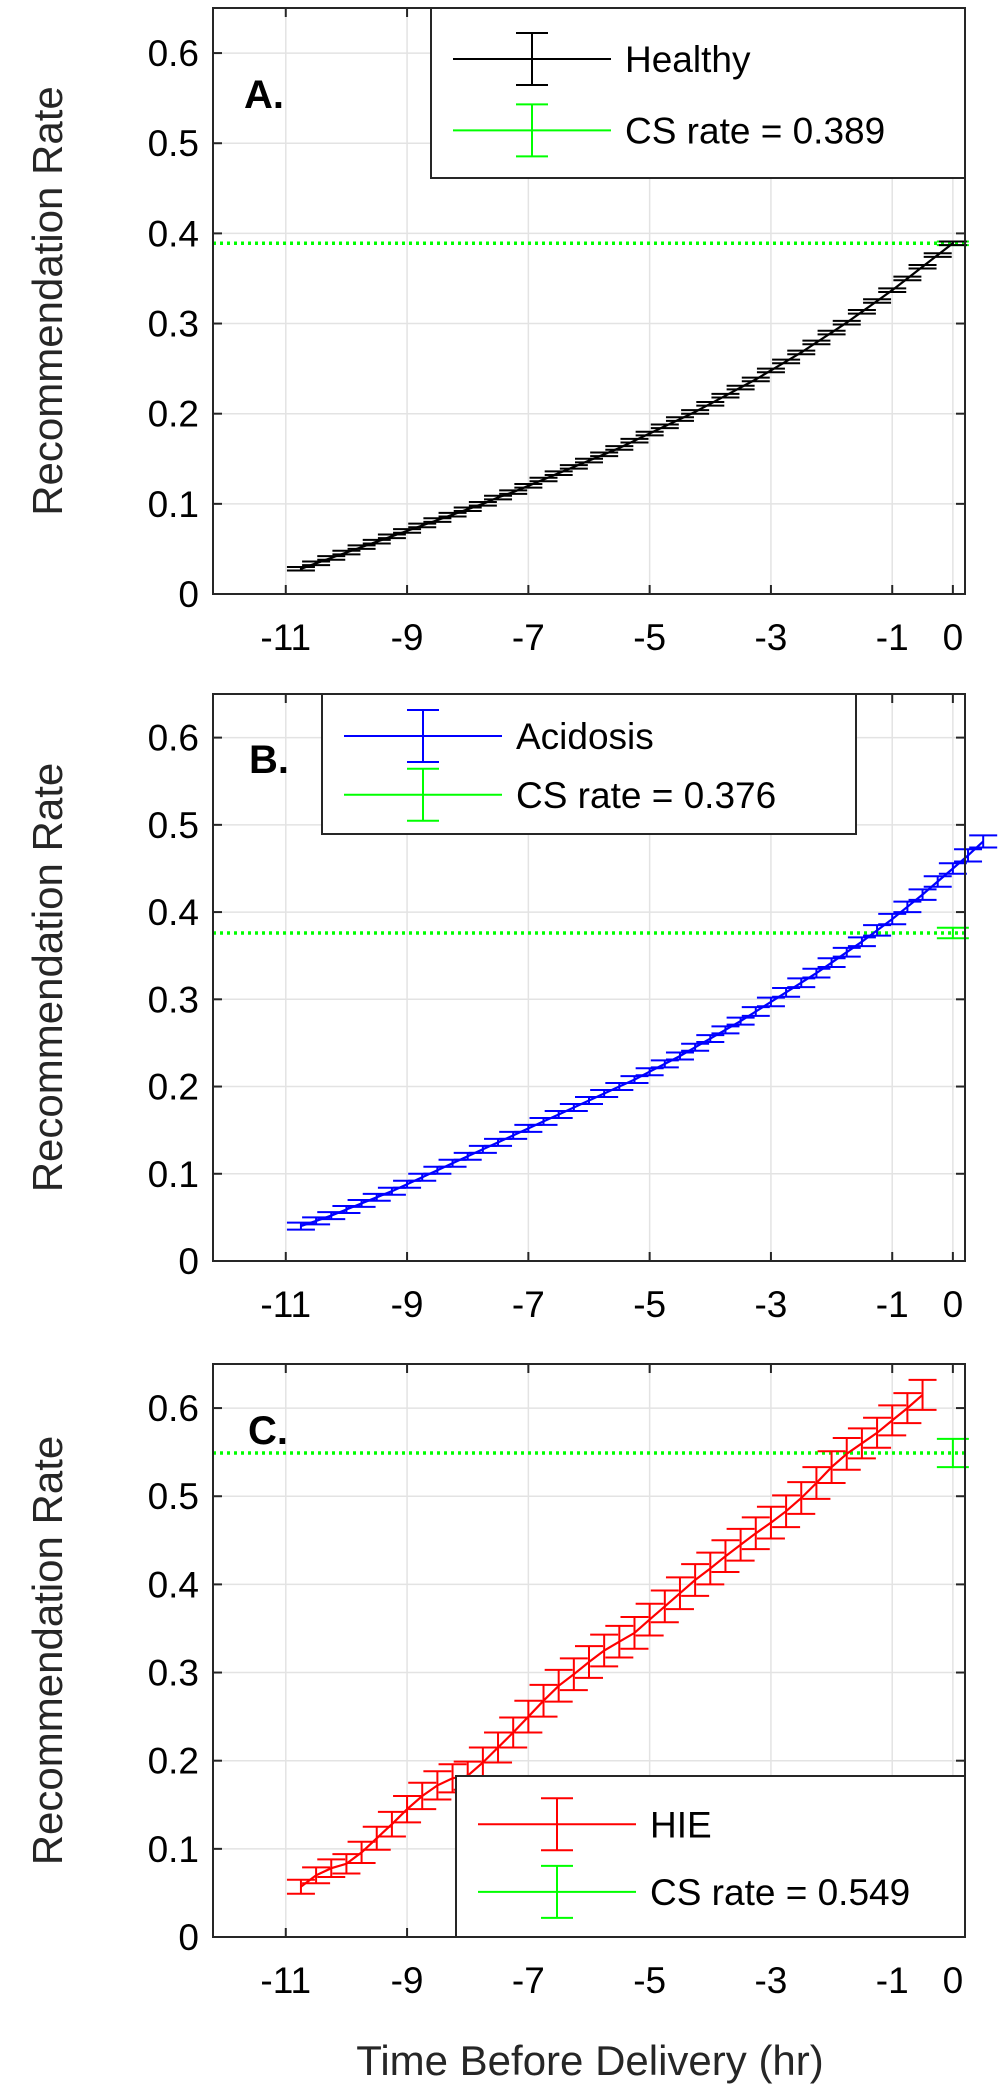  Describe the element at coordinates (681, 1824) in the screenshot. I see `legend-label: HIE` at that location.